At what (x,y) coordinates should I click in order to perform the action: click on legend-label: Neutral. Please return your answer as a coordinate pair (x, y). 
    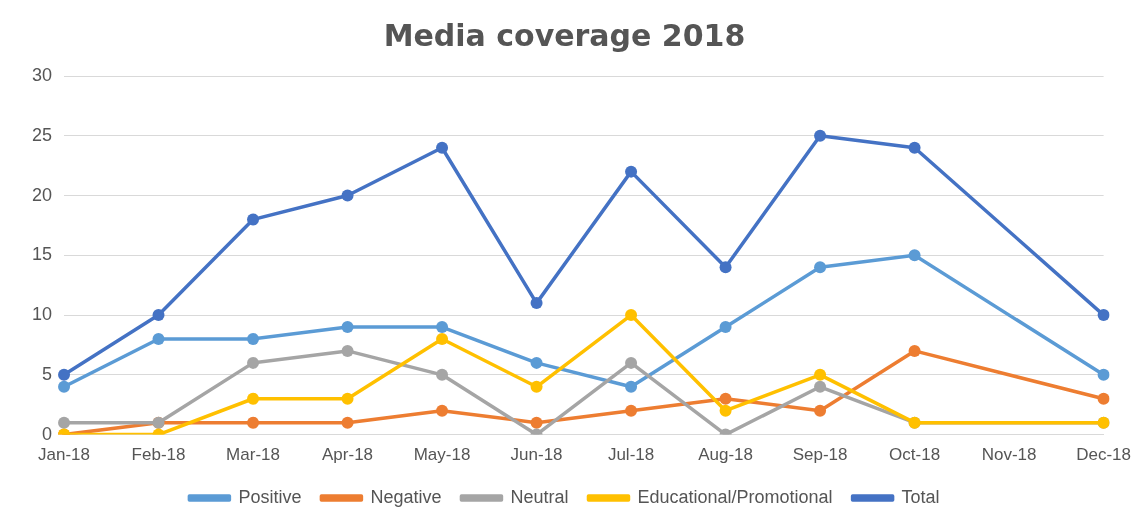
    Looking at the image, I should click on (539, 496).